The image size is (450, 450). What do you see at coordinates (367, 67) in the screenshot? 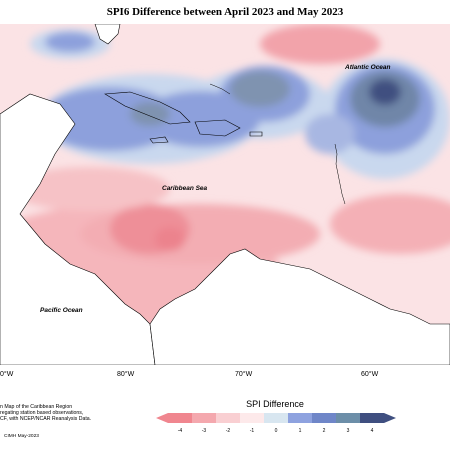
I see `atlantic-ocean-label: Atlantic Ocean` at bounding box center [367, 67].